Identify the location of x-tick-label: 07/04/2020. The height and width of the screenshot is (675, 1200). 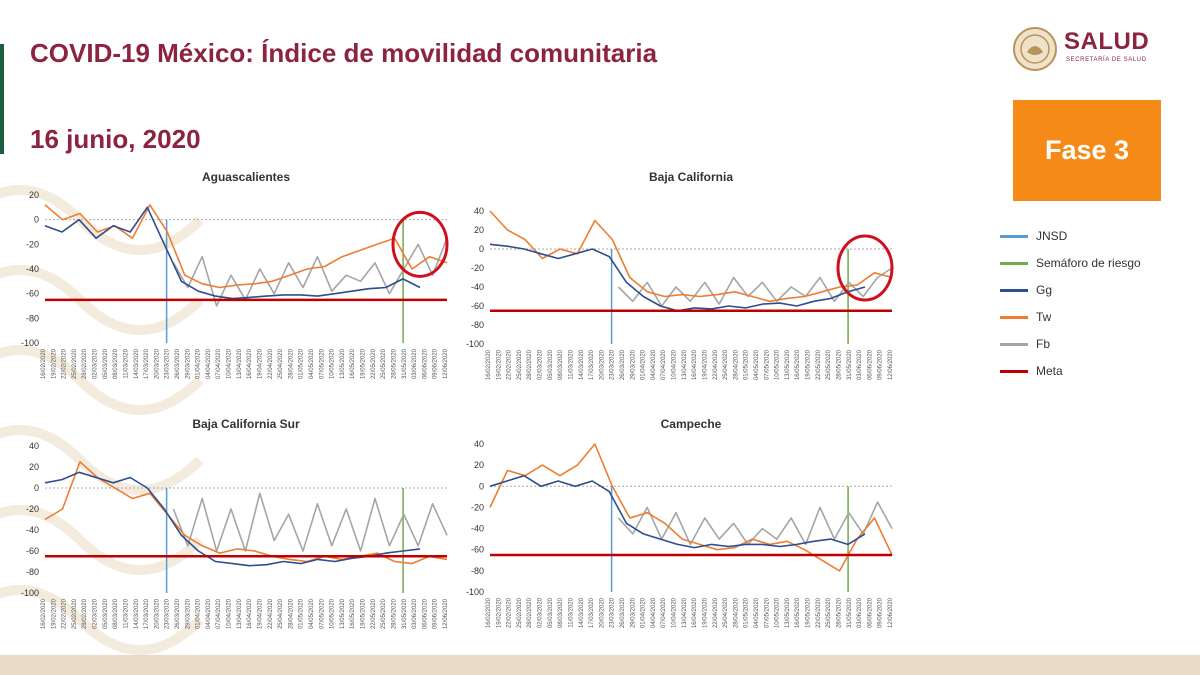
(219, 363).